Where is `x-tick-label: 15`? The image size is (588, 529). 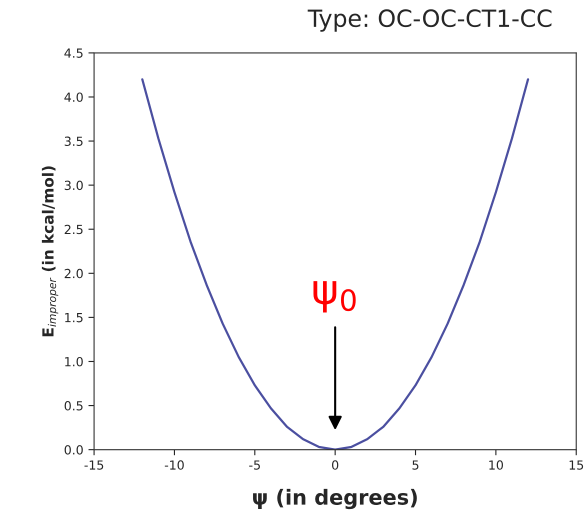 x-tick-label: 15 is located at coordinates (577, 465).